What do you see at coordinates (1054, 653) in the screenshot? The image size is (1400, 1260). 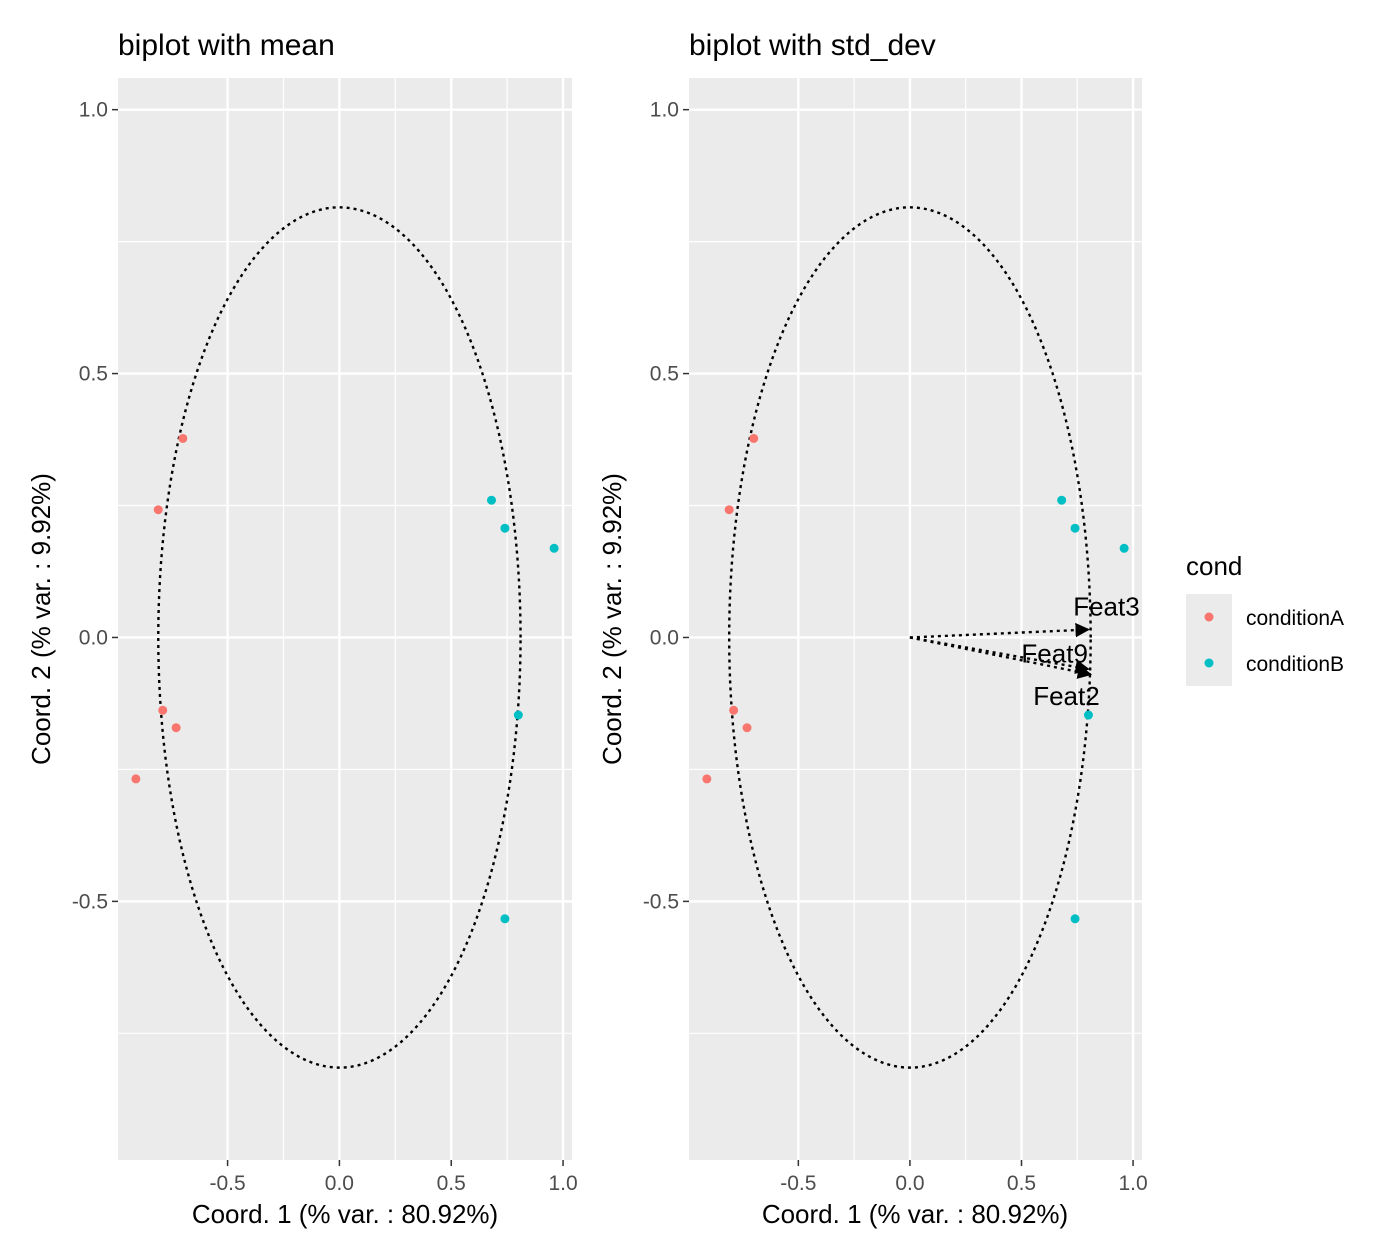 I see `arrow-label: Feat9` at bounding box center [1054, 653].